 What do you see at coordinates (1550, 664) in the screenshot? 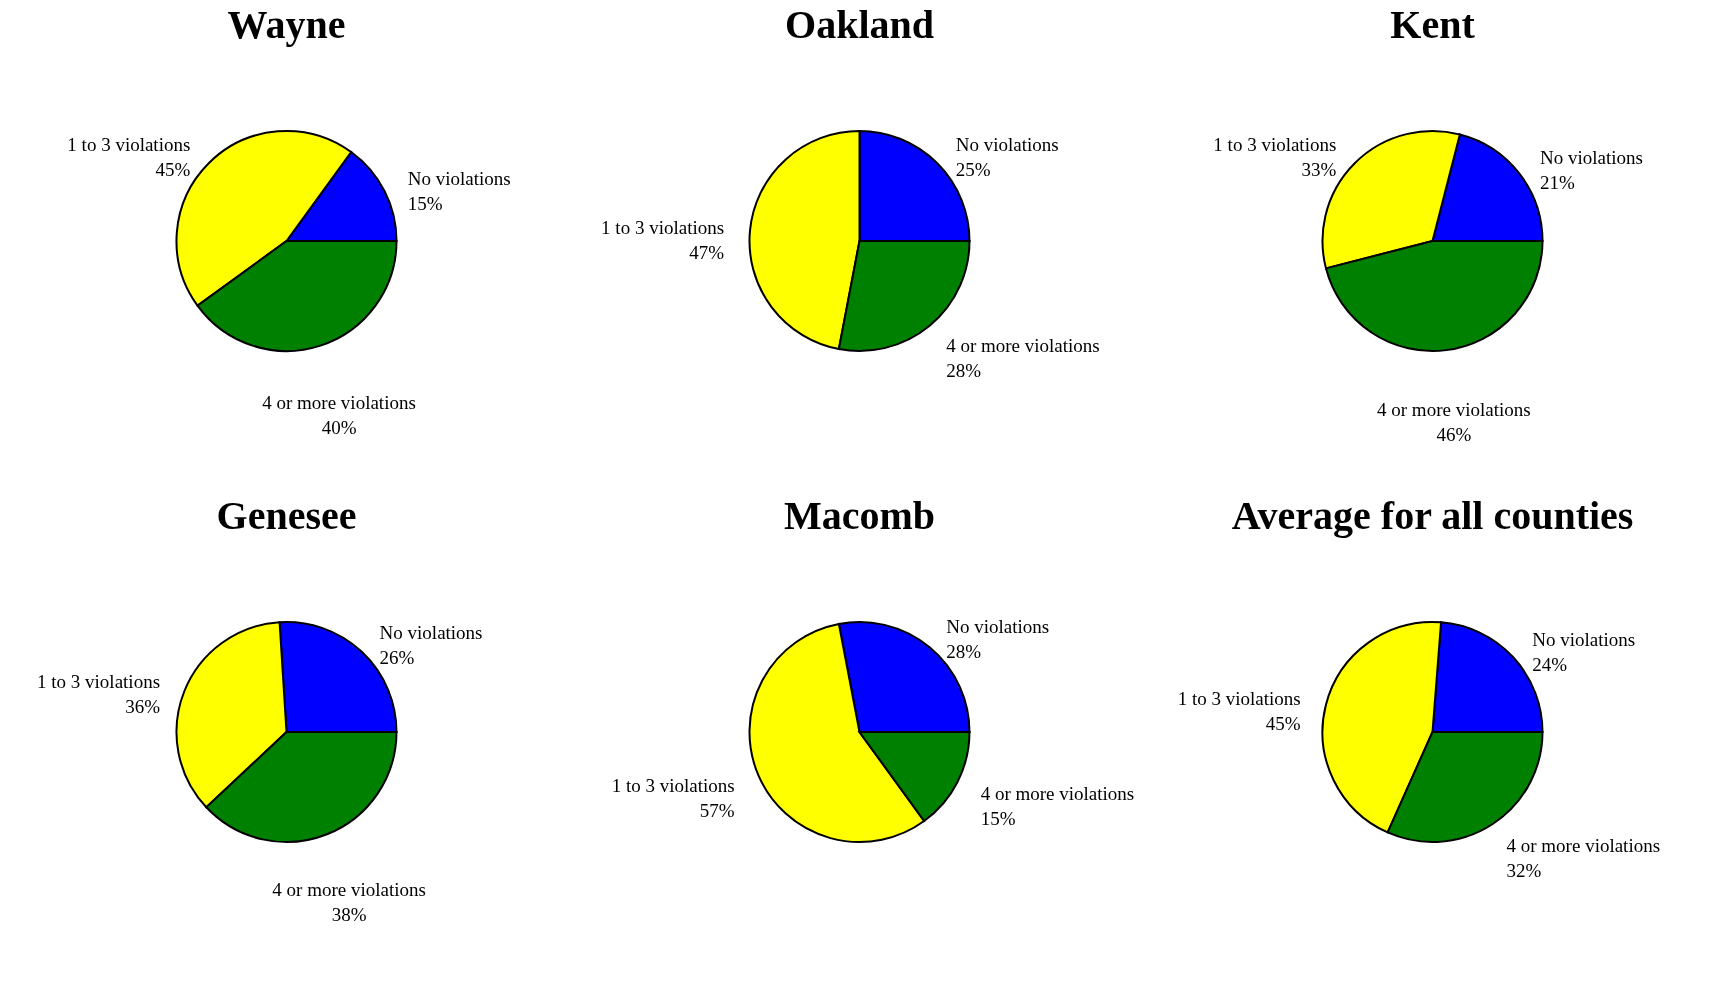
I see `data-label: 24%` at bounding box center [1550, 664].